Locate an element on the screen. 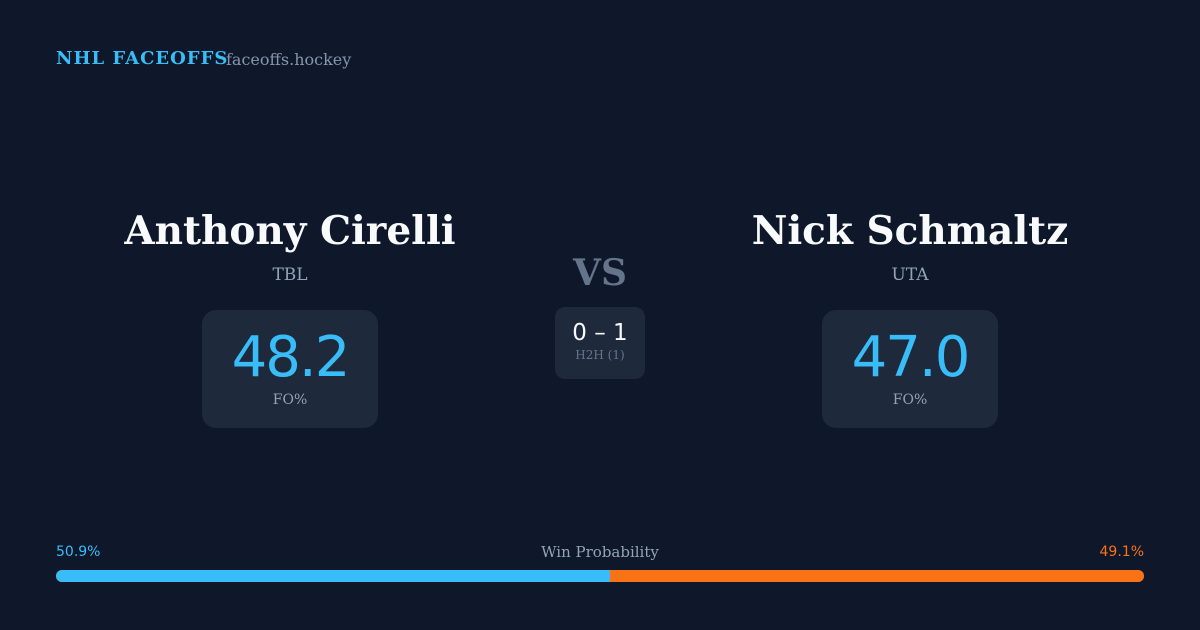 The image size is (1200, 630). win-probability-label: Win Probability is located at coordinates (600, 552).